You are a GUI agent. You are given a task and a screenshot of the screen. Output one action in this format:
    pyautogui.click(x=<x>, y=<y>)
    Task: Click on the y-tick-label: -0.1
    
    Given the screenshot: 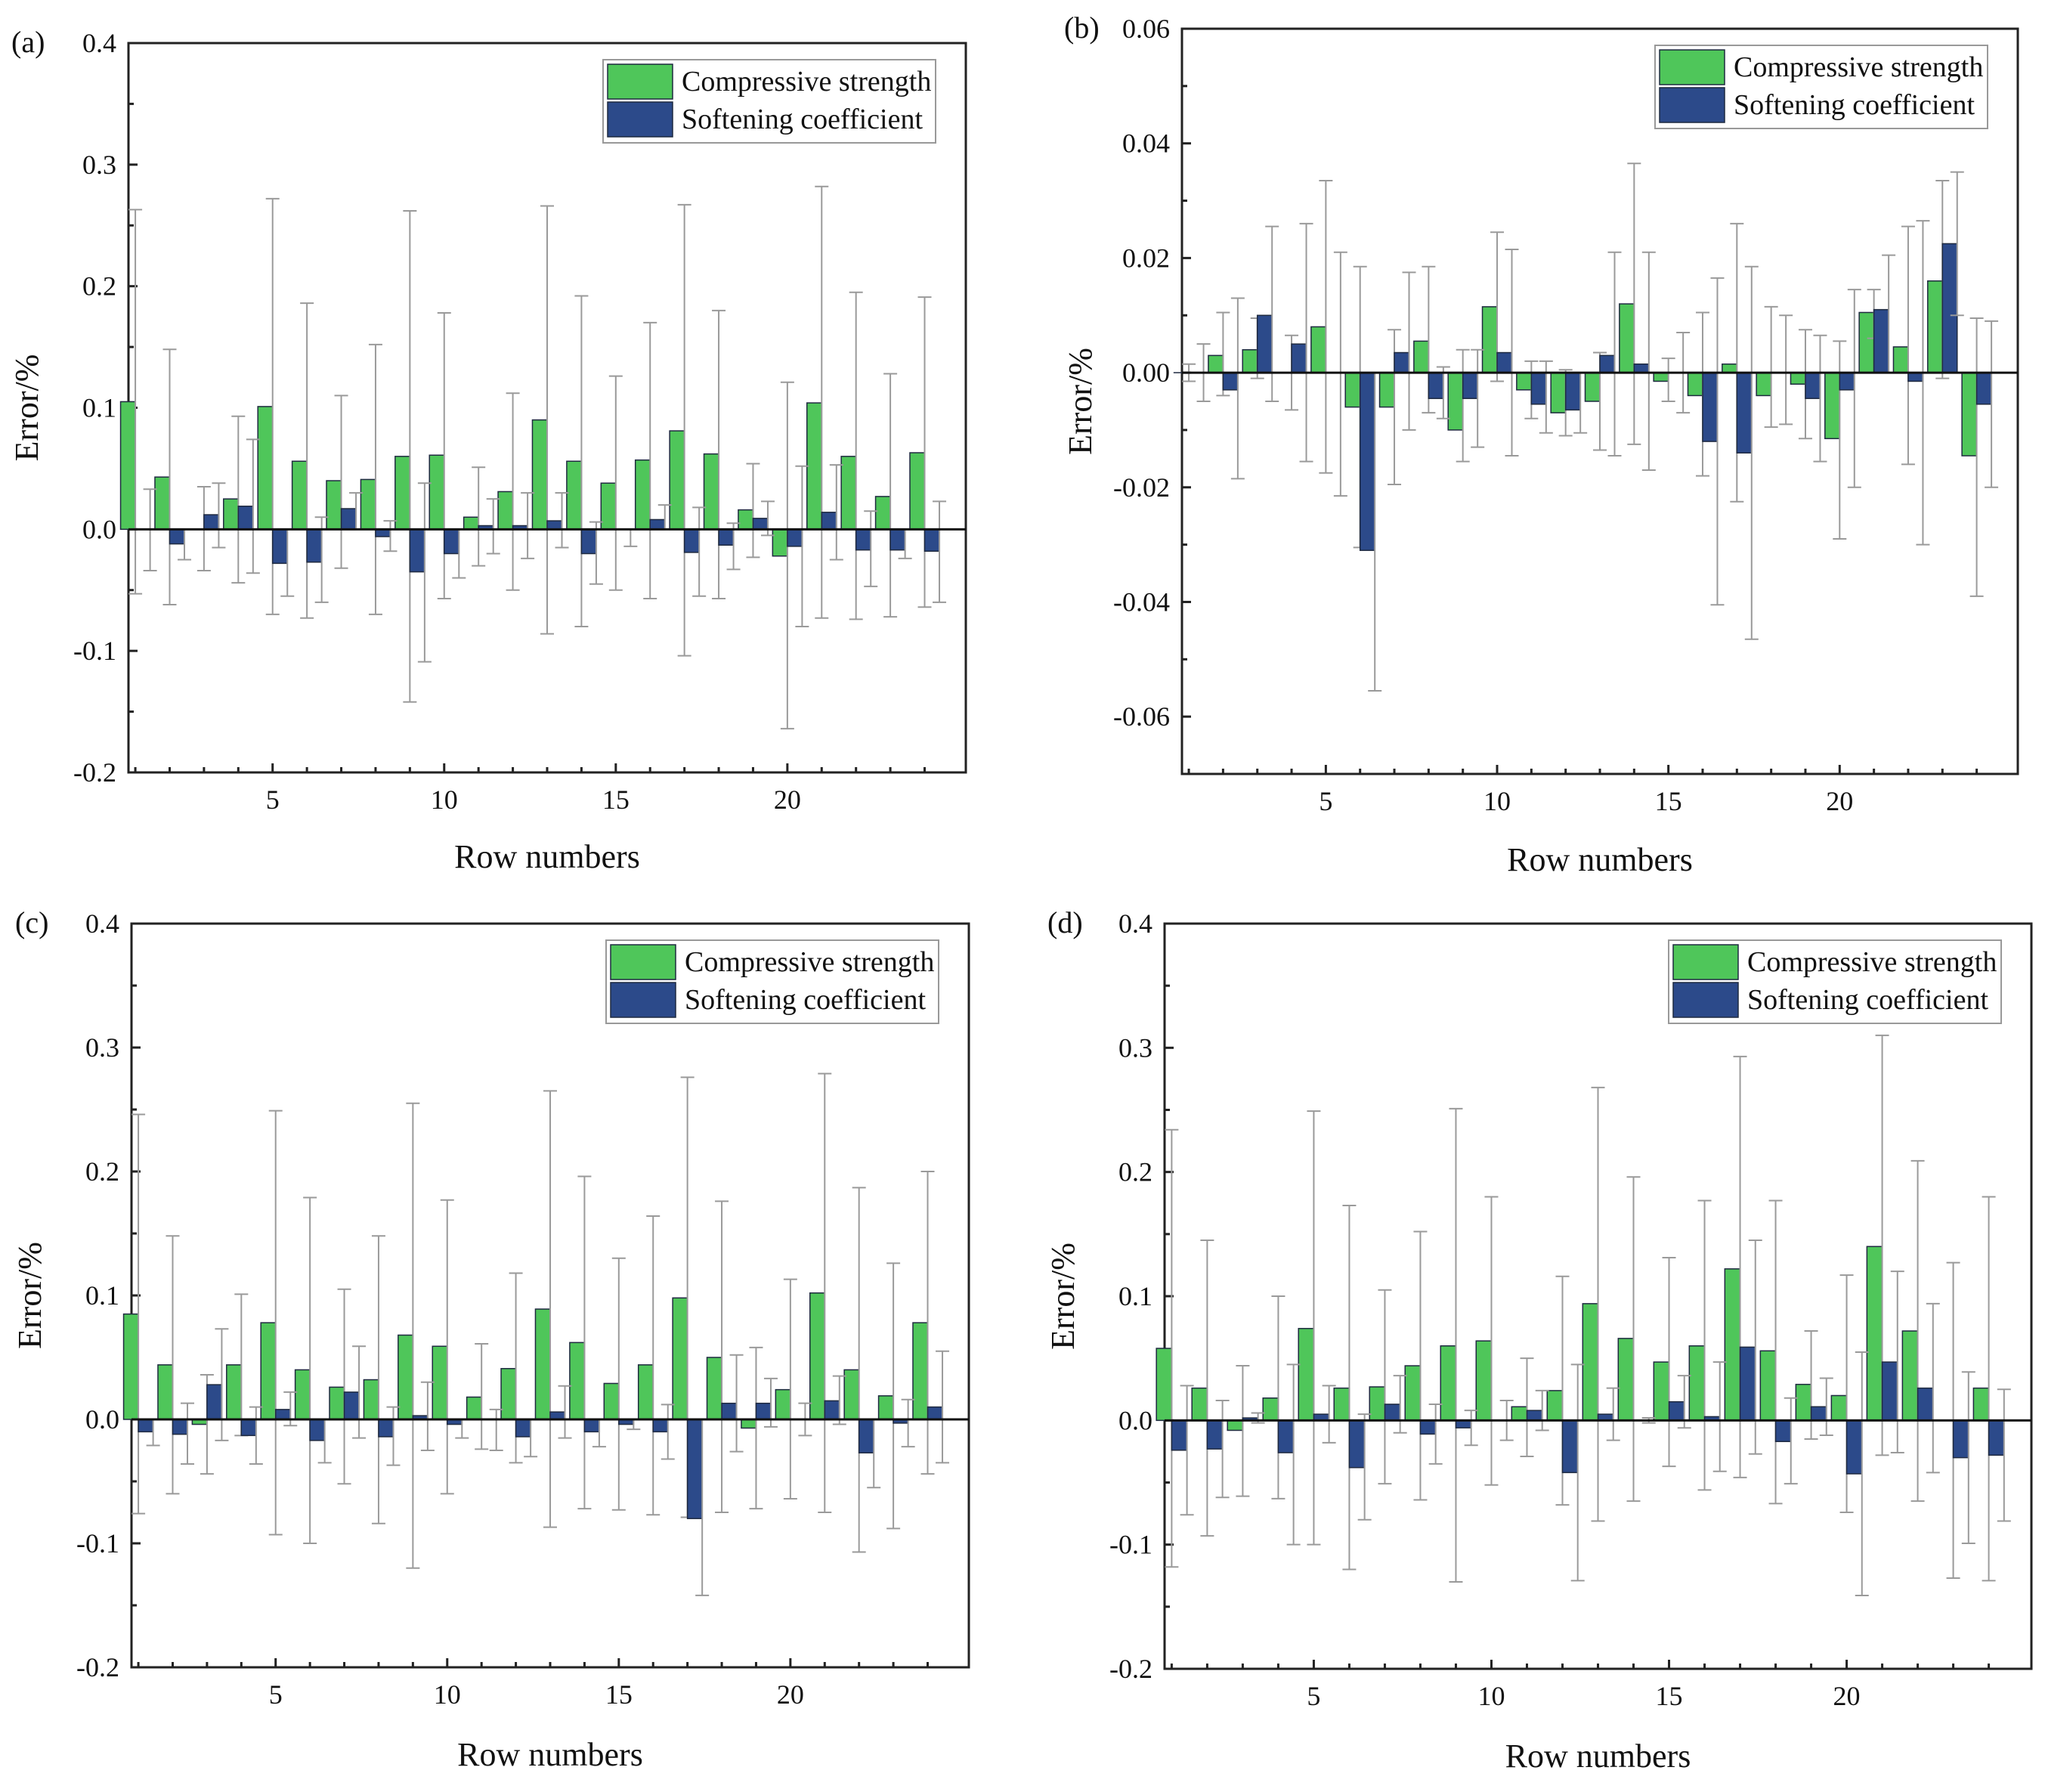 What is the action you would take?
    pyautogui.click(x=97, y=1543)
    